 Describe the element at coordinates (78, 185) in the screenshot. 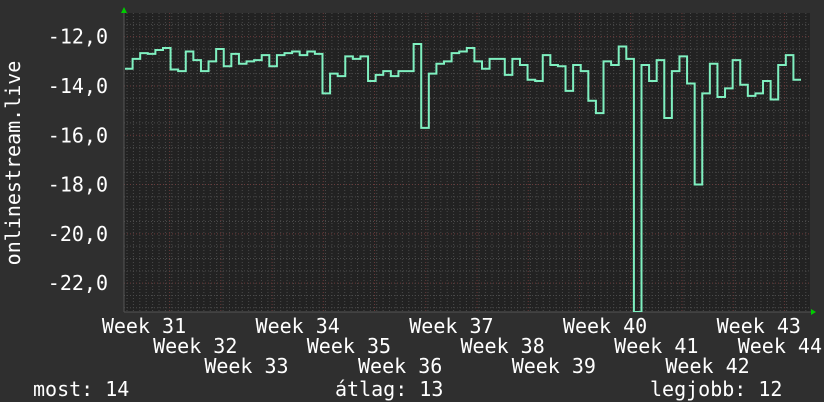

I see `y-tick-label: -18,0` at that location.